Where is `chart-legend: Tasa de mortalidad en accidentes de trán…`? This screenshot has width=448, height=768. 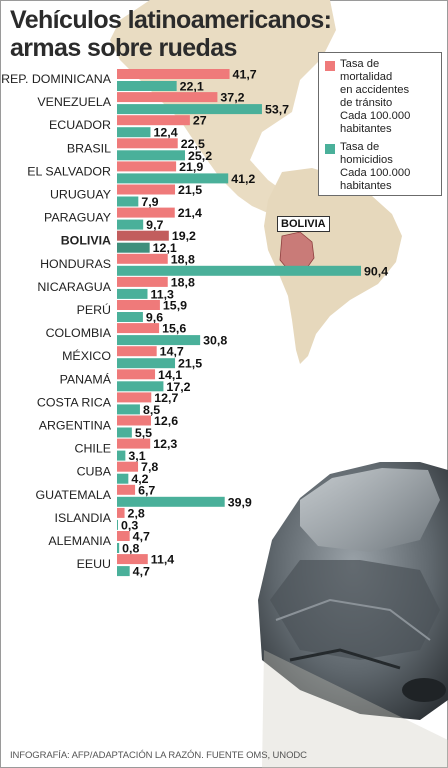
chart-legend: Tasa de mortalidad en accidentes de trán… is located at coordinates (380, 124).